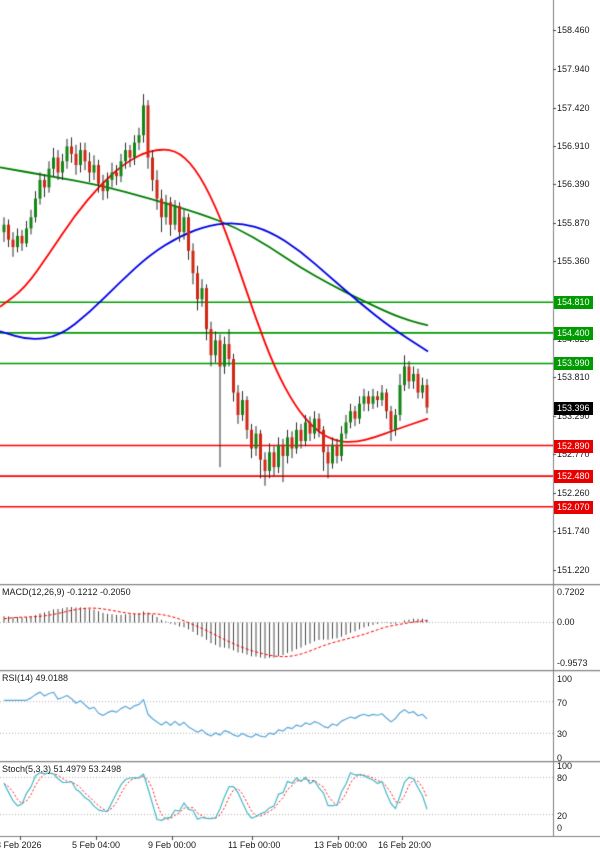 The image size is (600, 853). What do you see at coordinates (66, 592) in the screenshot?
I see `macd-indicator-label: MACD(12,26,9) -0.1212 -0.2050` at bounding box center [66, 592].